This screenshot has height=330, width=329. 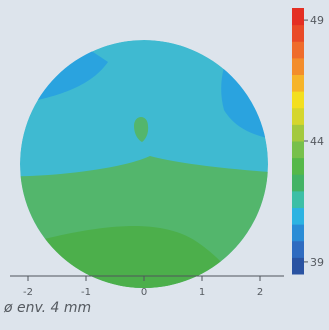 What do you see at coordinates (141, 129) in the screenshot?
I see `region-center-blob` at bounding box center [141, 129].